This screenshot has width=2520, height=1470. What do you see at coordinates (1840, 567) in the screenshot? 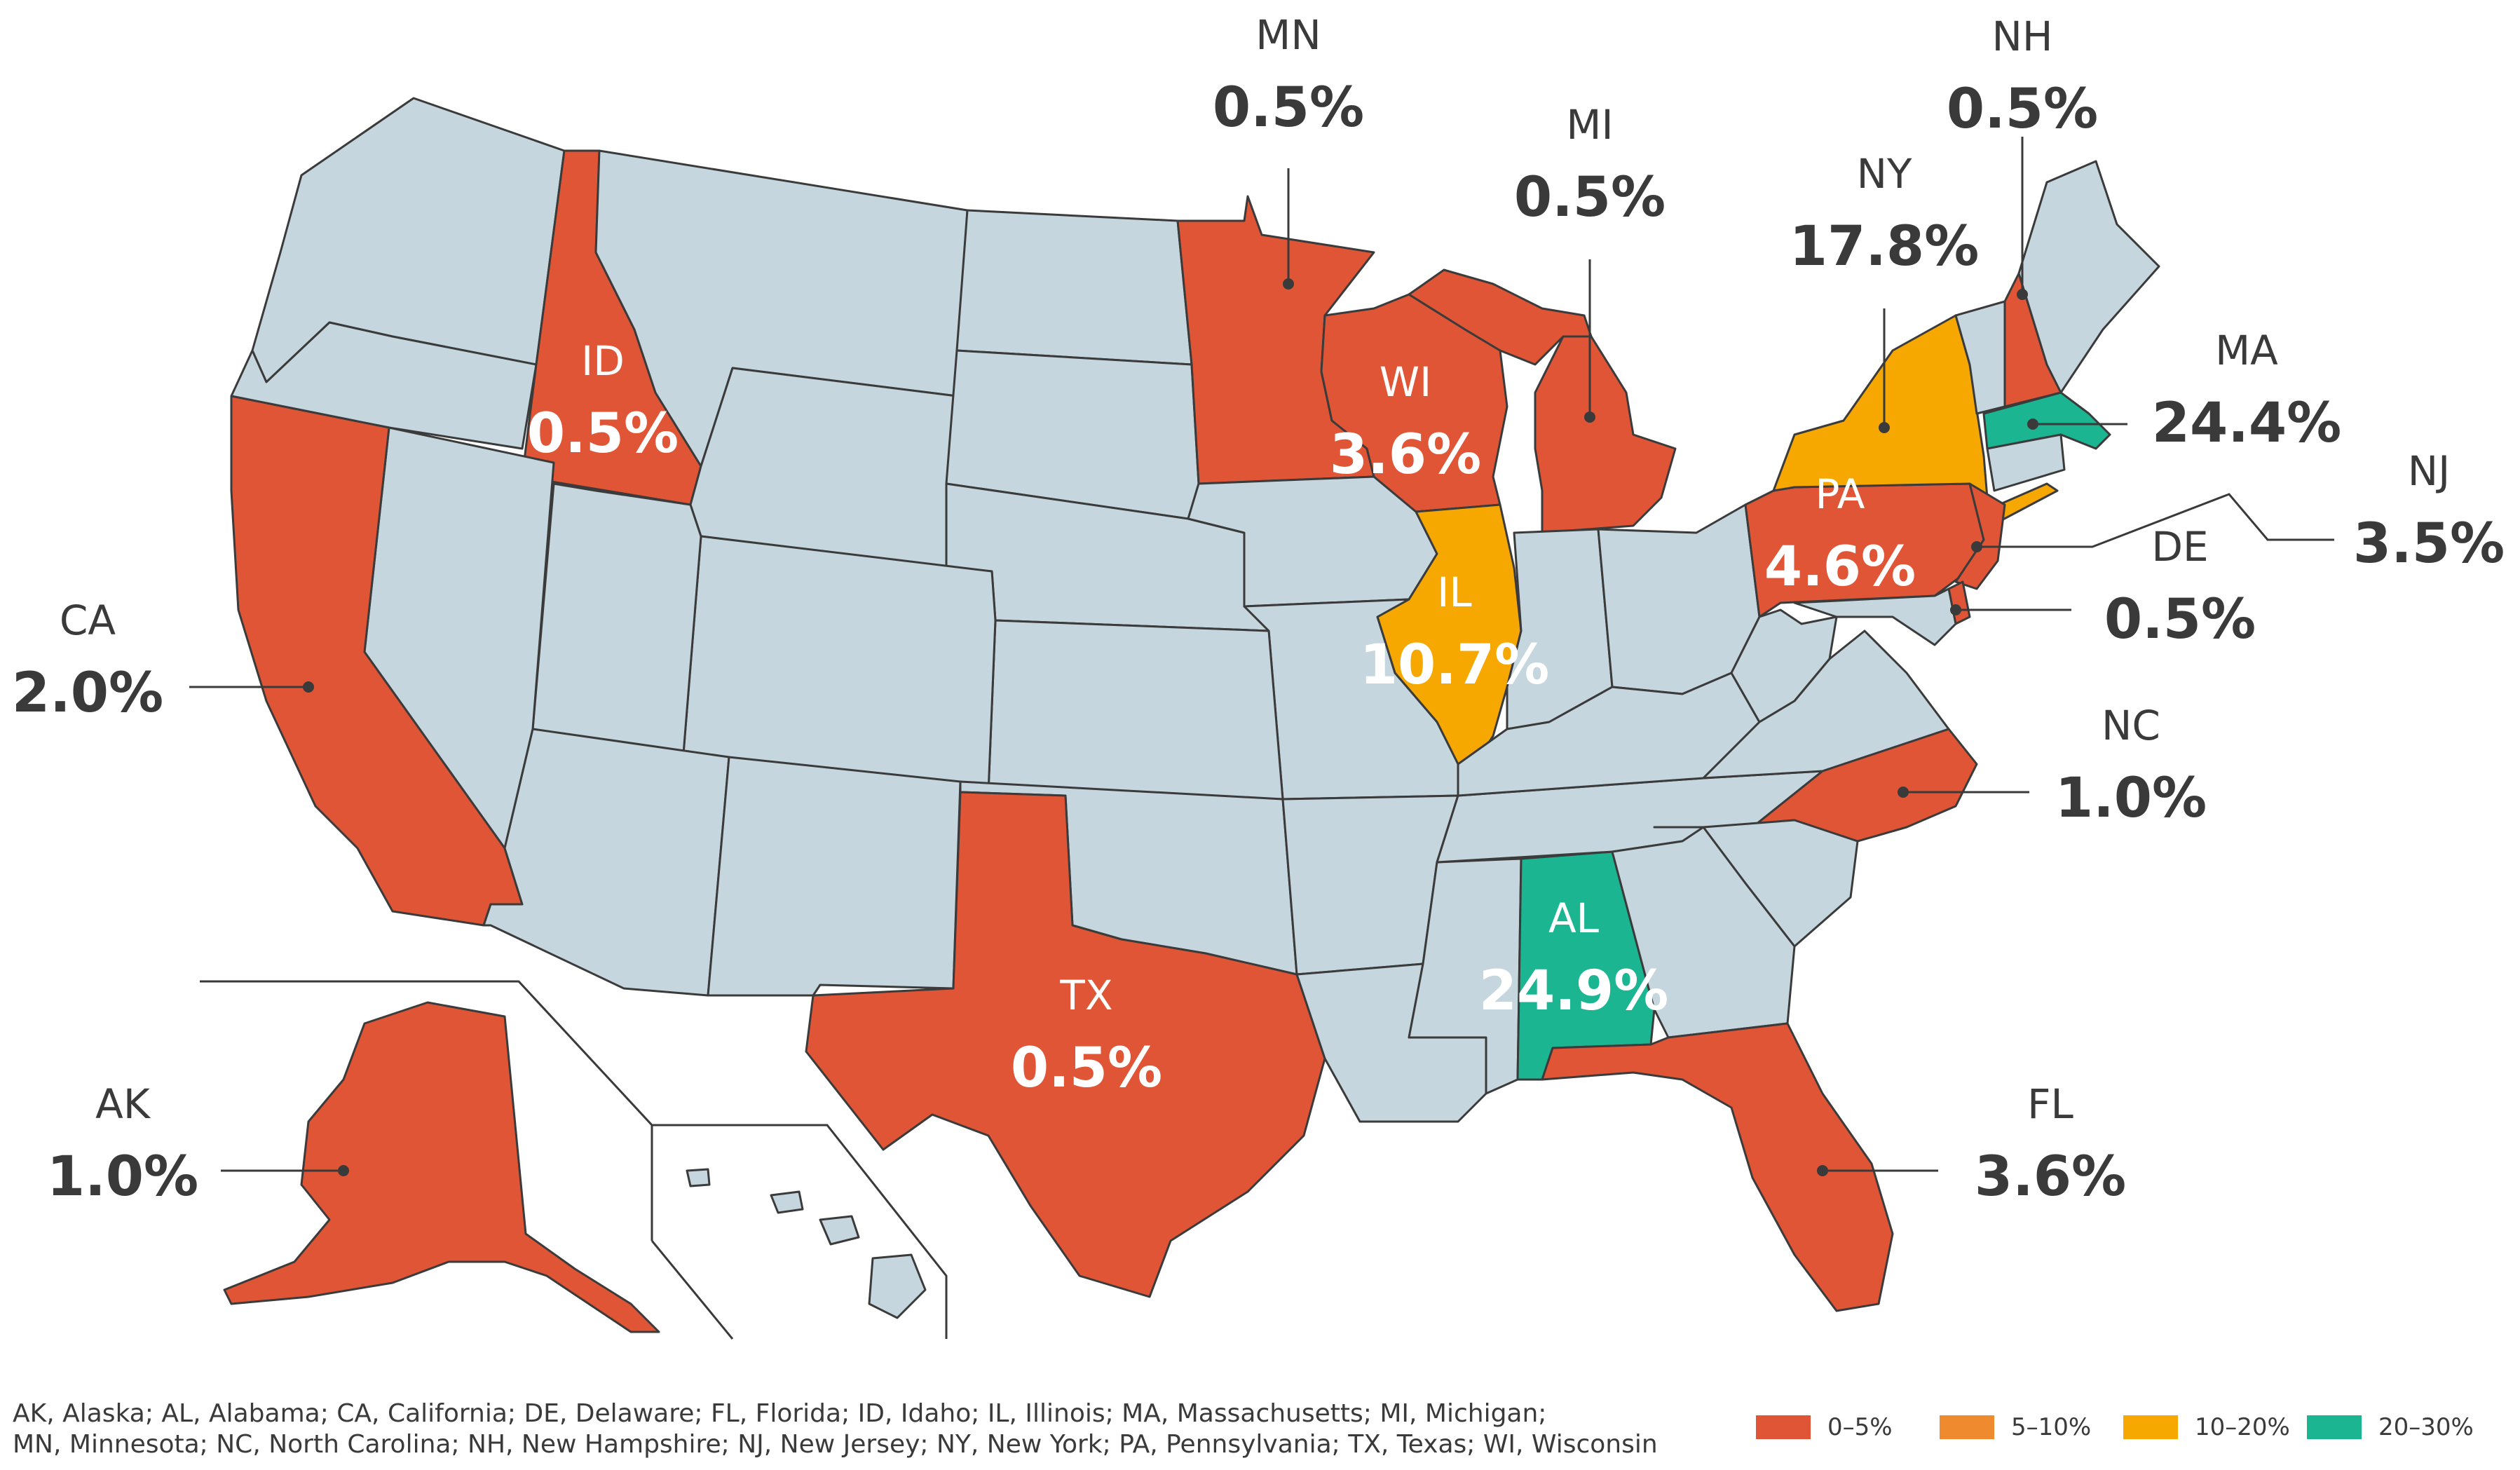
I see `label-value-pa: 4.6%` at bounding box center [1840, 567].